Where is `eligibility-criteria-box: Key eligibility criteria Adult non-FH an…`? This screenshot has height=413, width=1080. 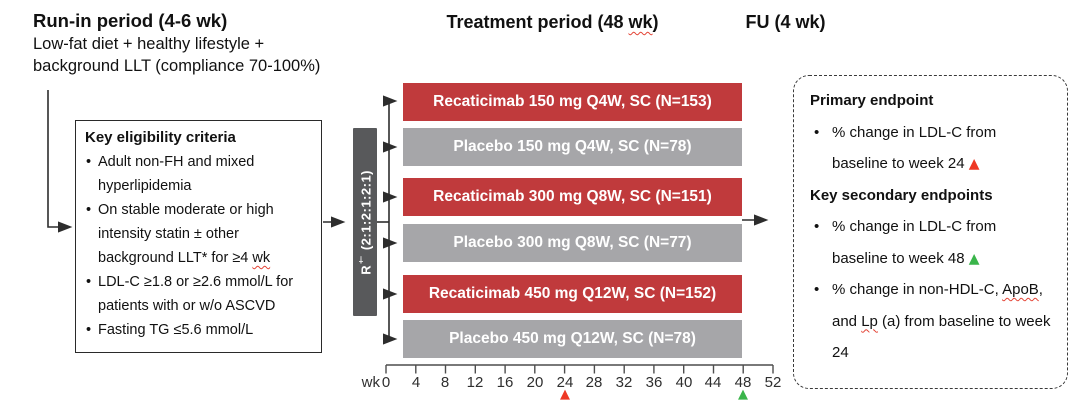 eligibility-criteria-box: Key eligibility criteria Adult non-FH an… is located at coordinates (198, 236).